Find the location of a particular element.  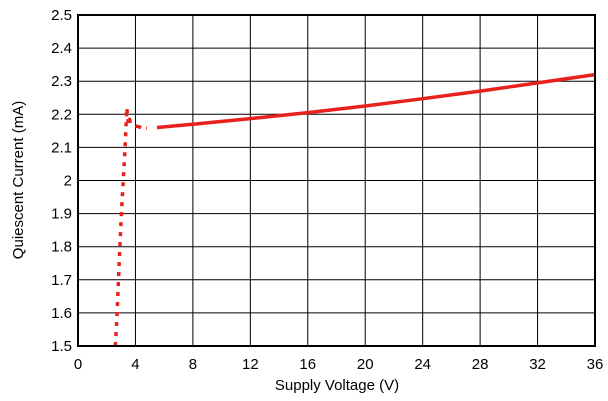

x-tick-label: 28 is located at coordinates (480, 364).